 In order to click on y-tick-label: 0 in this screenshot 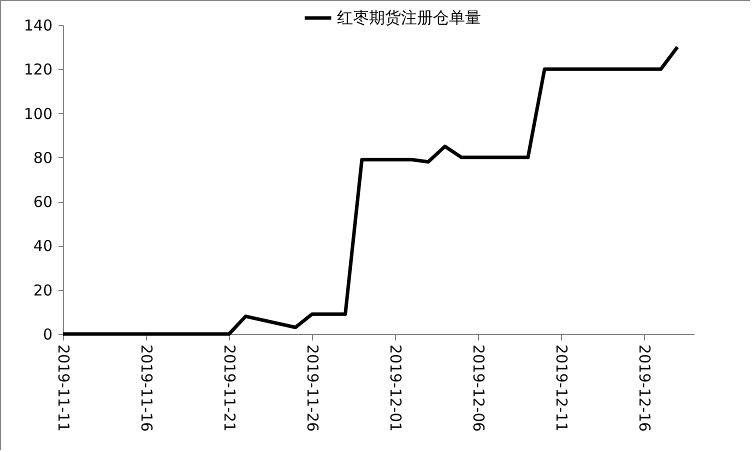, I will do `click(47, 335)`.